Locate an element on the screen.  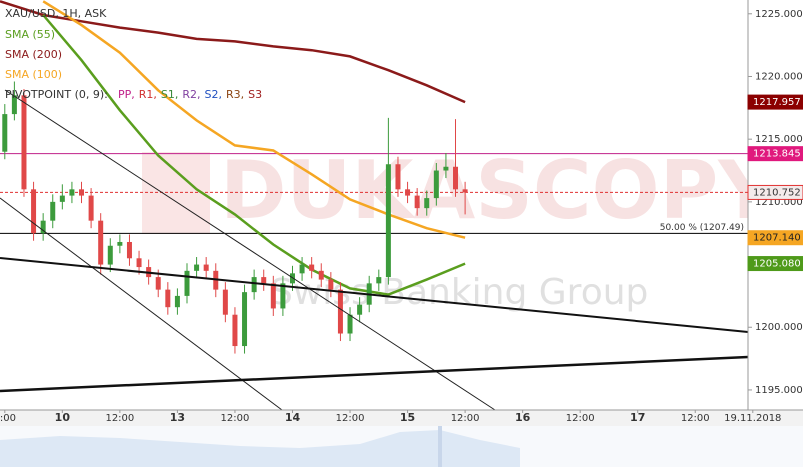
pivot-label: S2, is located at coordinates (213, 94).